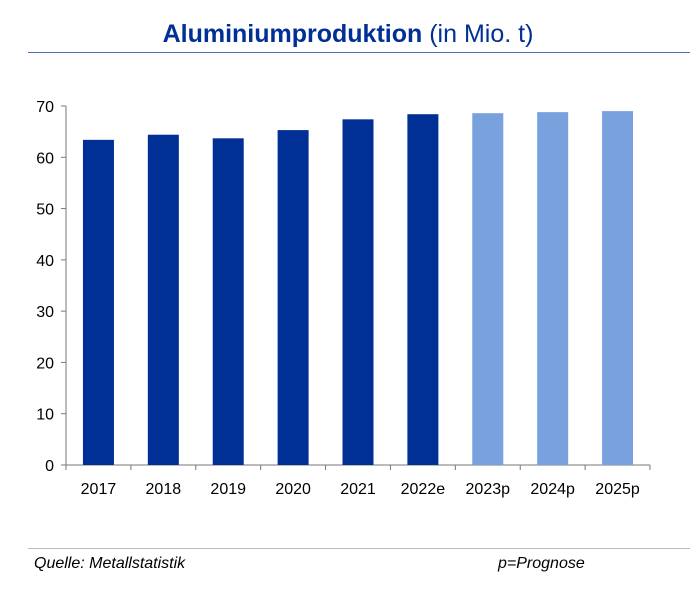 The width and height of the screenshot is (696, 600). I want to click on y-tick-label: 30, so click(45, 312).